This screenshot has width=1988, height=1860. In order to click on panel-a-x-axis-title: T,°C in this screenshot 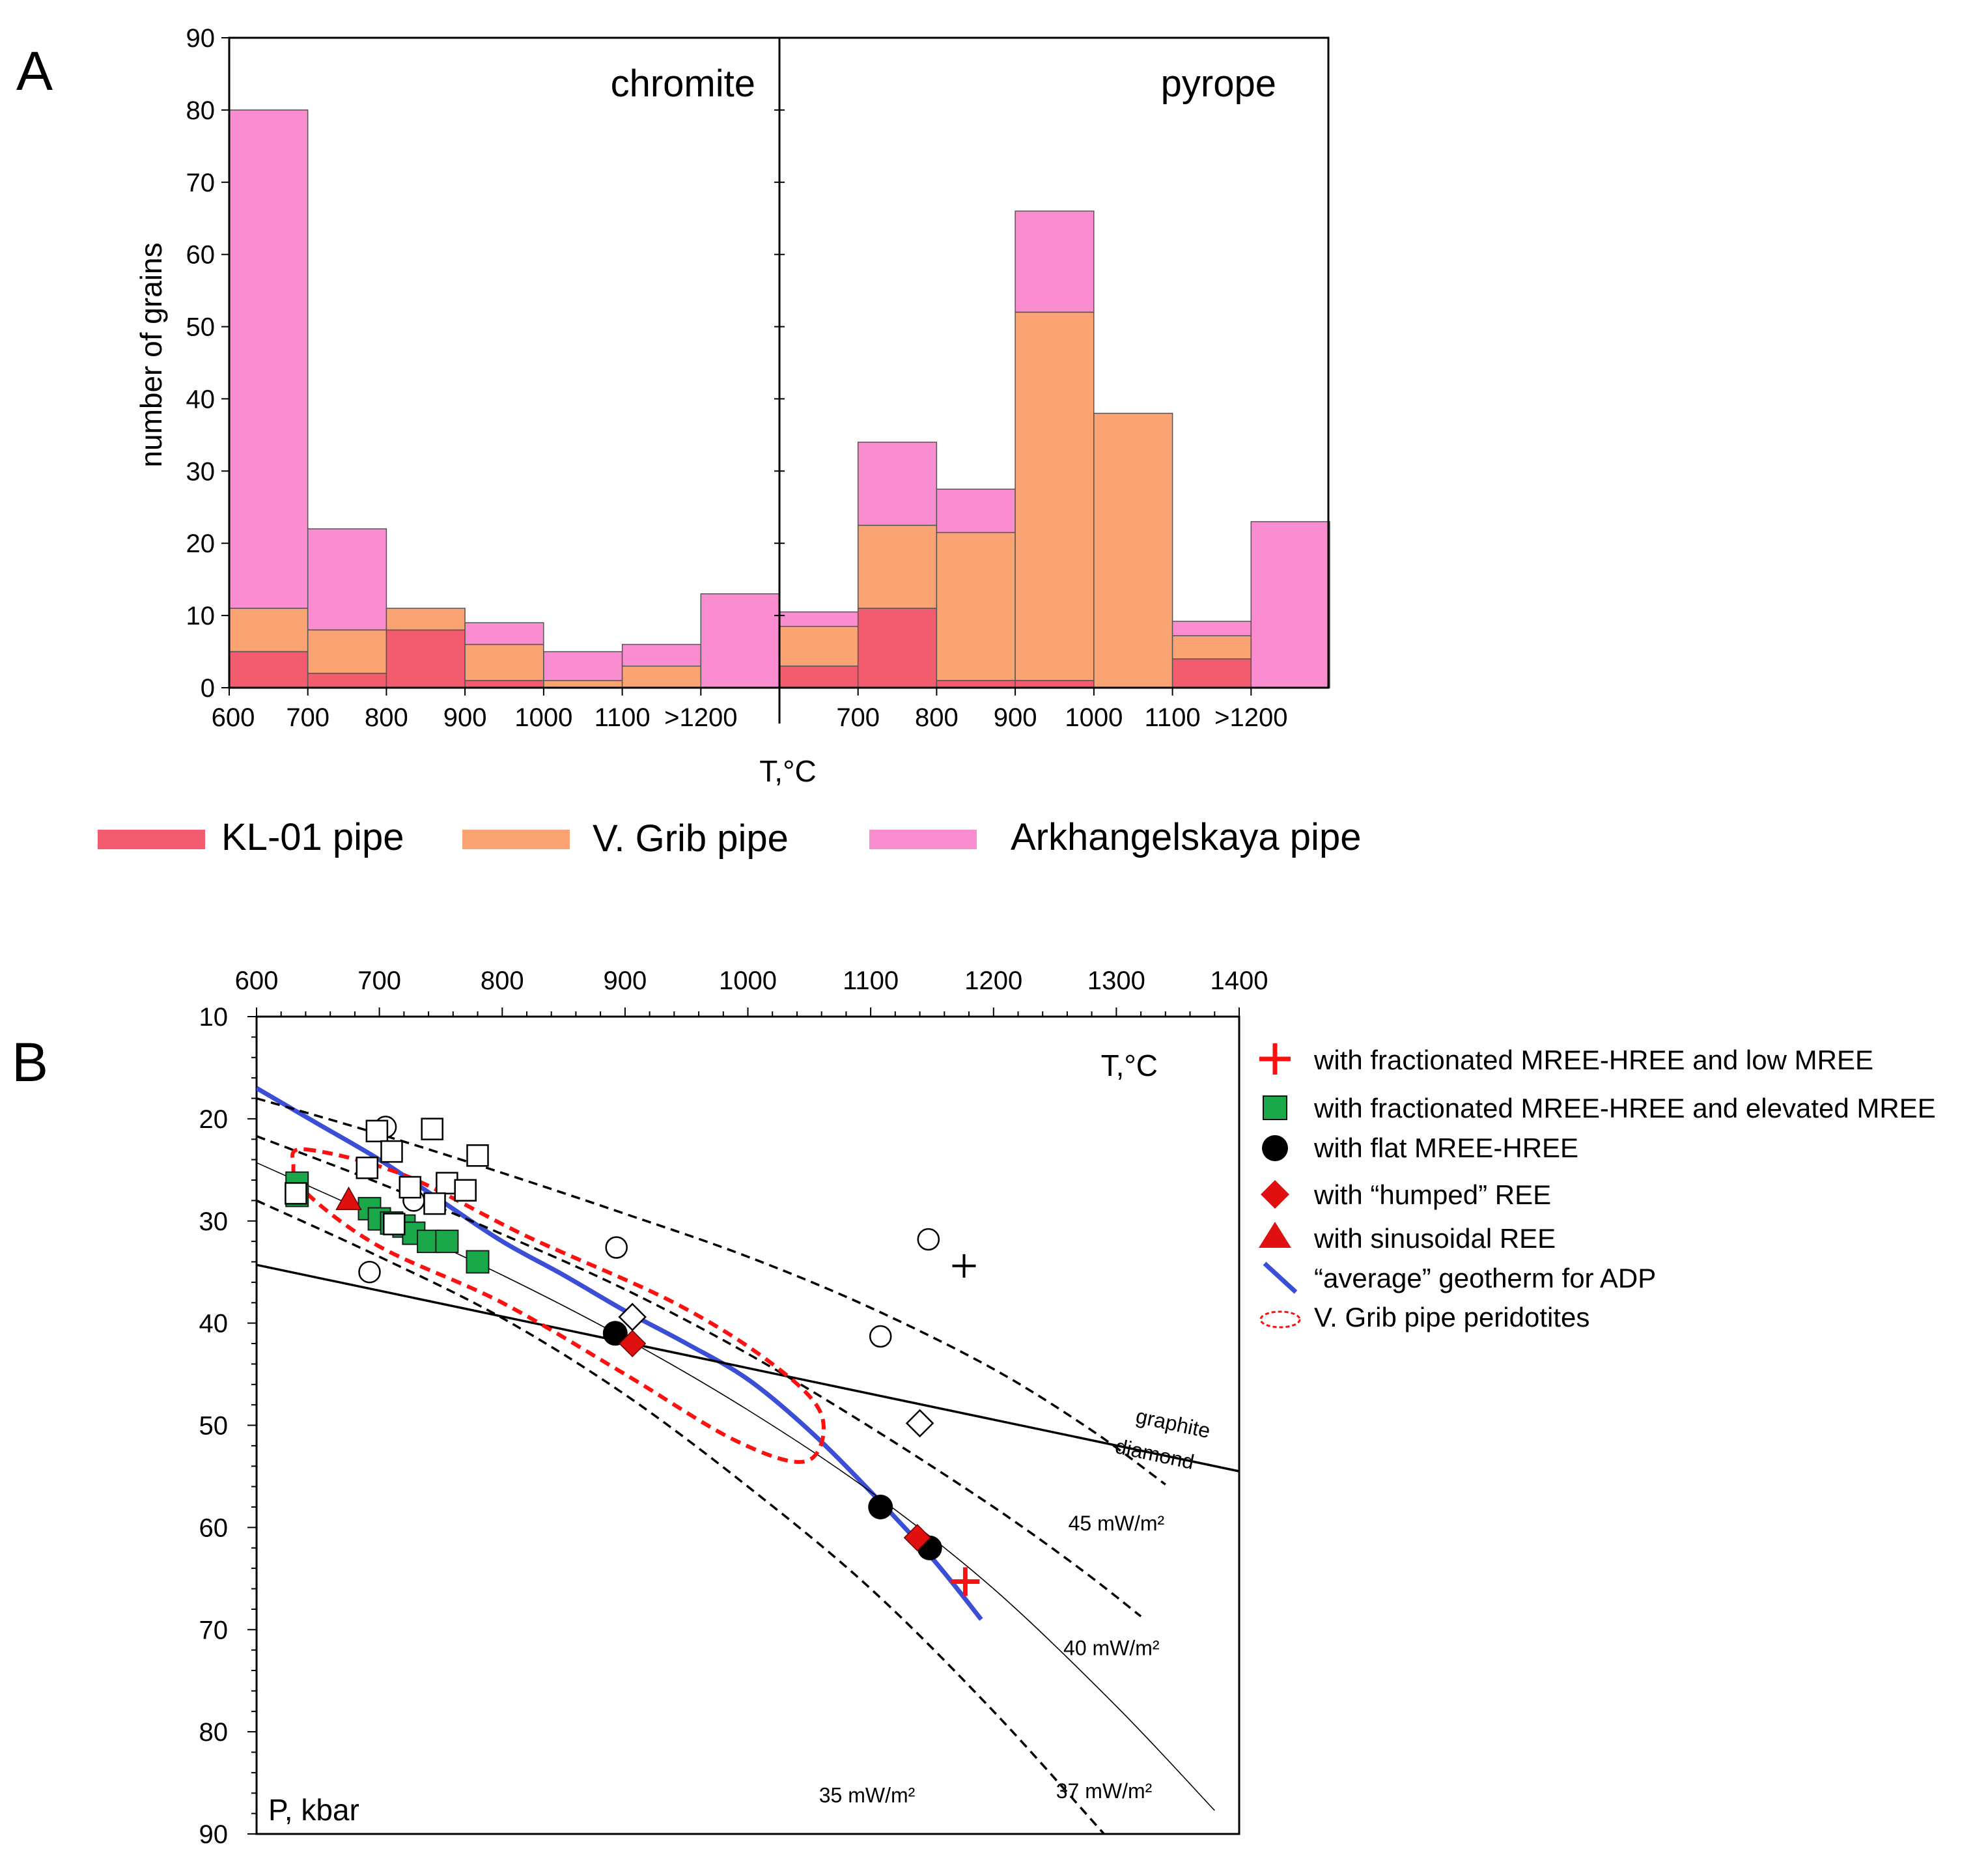, I will do `click(787, 771)`.